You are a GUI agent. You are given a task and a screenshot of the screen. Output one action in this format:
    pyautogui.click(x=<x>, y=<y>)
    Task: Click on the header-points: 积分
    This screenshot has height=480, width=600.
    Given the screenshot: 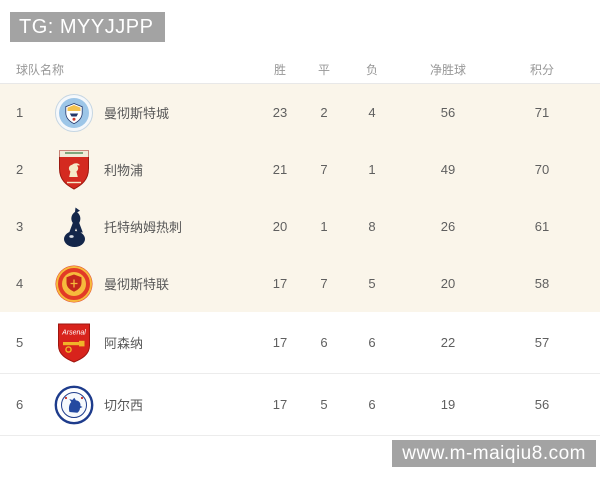 What is the action you would take?
    pyautogui.click(x=541, y=70)
    